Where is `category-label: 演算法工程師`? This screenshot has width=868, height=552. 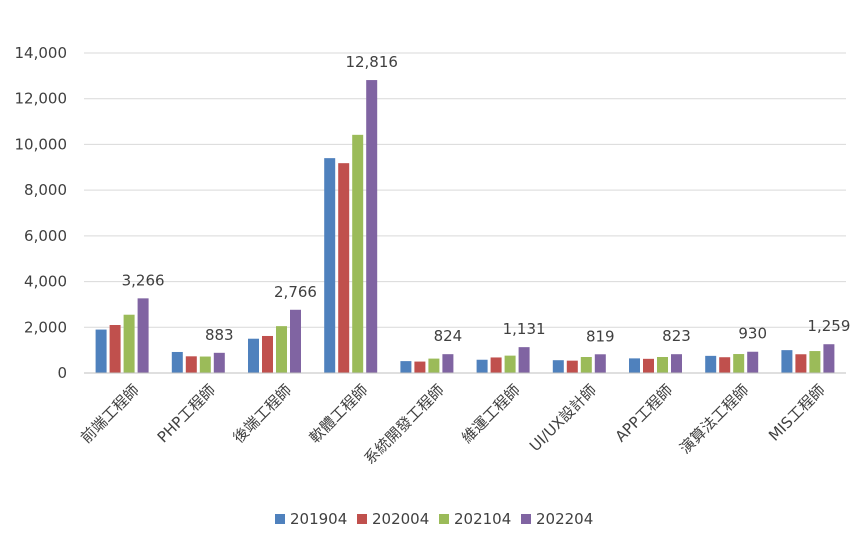 category-label: 演算法工程師 is located at coordinates (714, 419).